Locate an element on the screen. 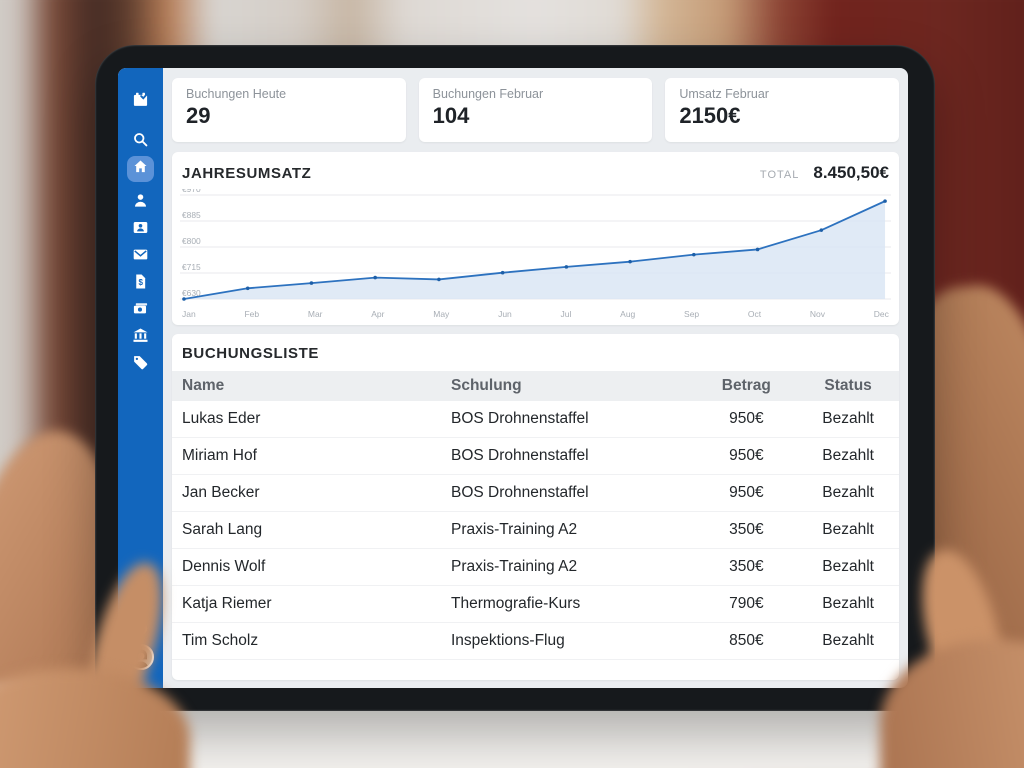 The width and height of the screenshot is (1024, 768). invoice-icon: $ is located at coordinates (140, 281).